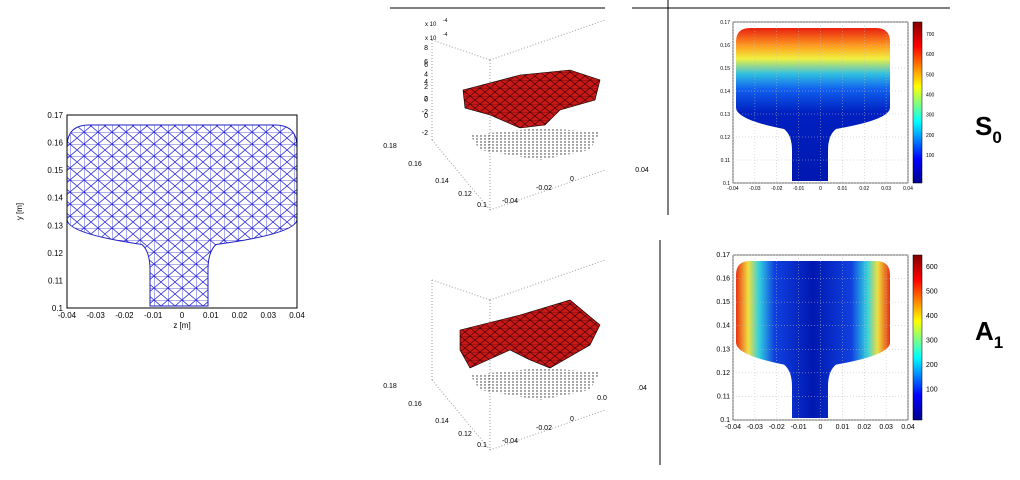 The height and width of the screenshot is (480, 1020). Describe the element at coordinates (998, 342) in the screenshot. I see `mode-subscript: 1` at that location.